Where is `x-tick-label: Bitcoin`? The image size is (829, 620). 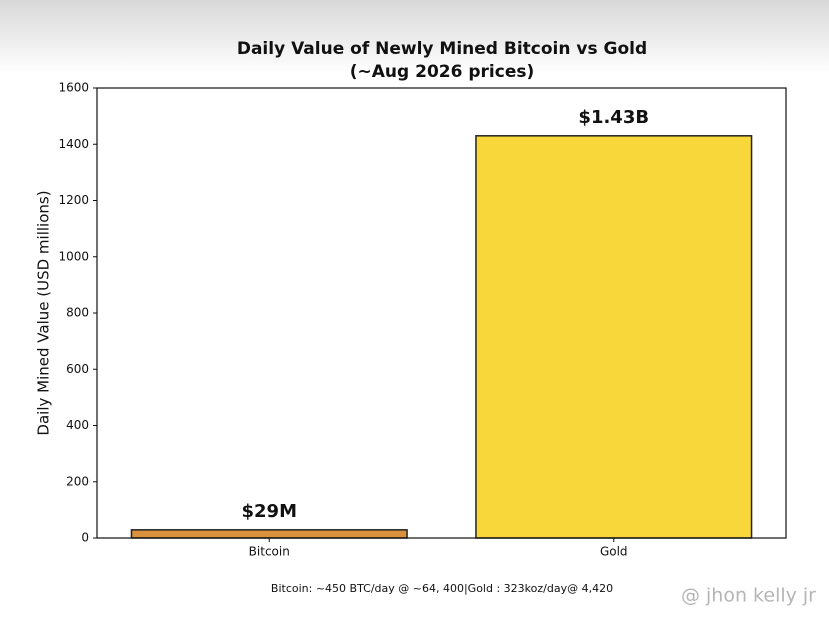 x-tick-label: Bitcoin is located at coordinates (269, 552).